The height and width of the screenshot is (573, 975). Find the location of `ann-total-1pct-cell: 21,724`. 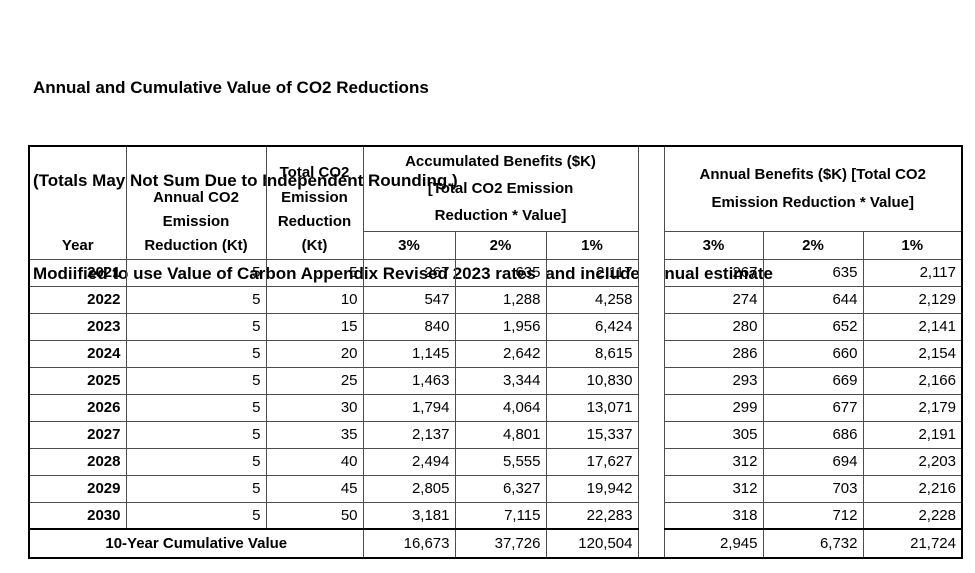

ann-total-1pct-cell: 21,724 is located at coordinates (912, 543).